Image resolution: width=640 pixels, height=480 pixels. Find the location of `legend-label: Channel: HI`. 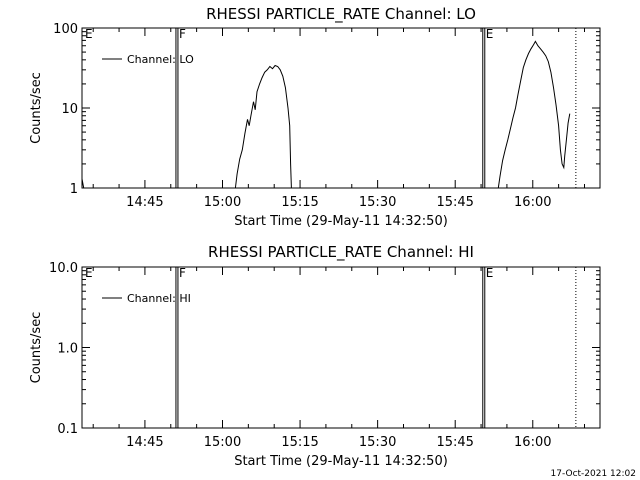

legend-label: Channel: HI is located at coordinates (159, 298).